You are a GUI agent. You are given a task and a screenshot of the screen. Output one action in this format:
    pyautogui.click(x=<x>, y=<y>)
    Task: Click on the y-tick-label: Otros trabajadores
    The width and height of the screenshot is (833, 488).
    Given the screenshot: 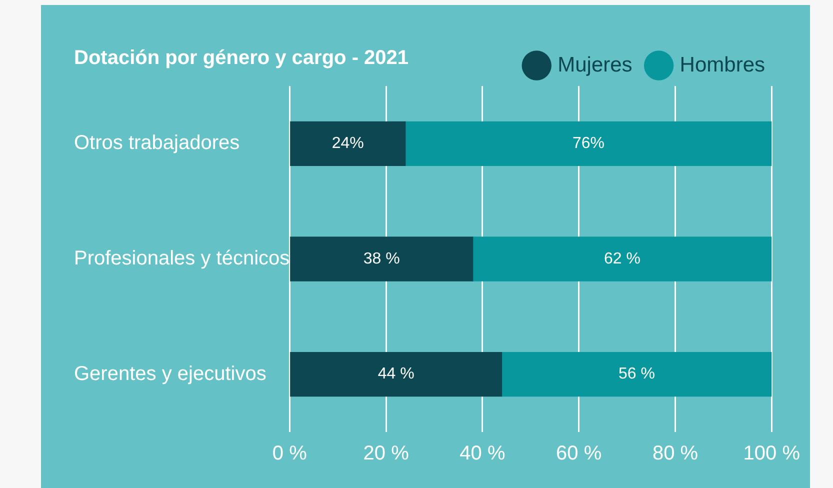 What is the action you would take?
    pyautogui.click(x=157, y=143)
    